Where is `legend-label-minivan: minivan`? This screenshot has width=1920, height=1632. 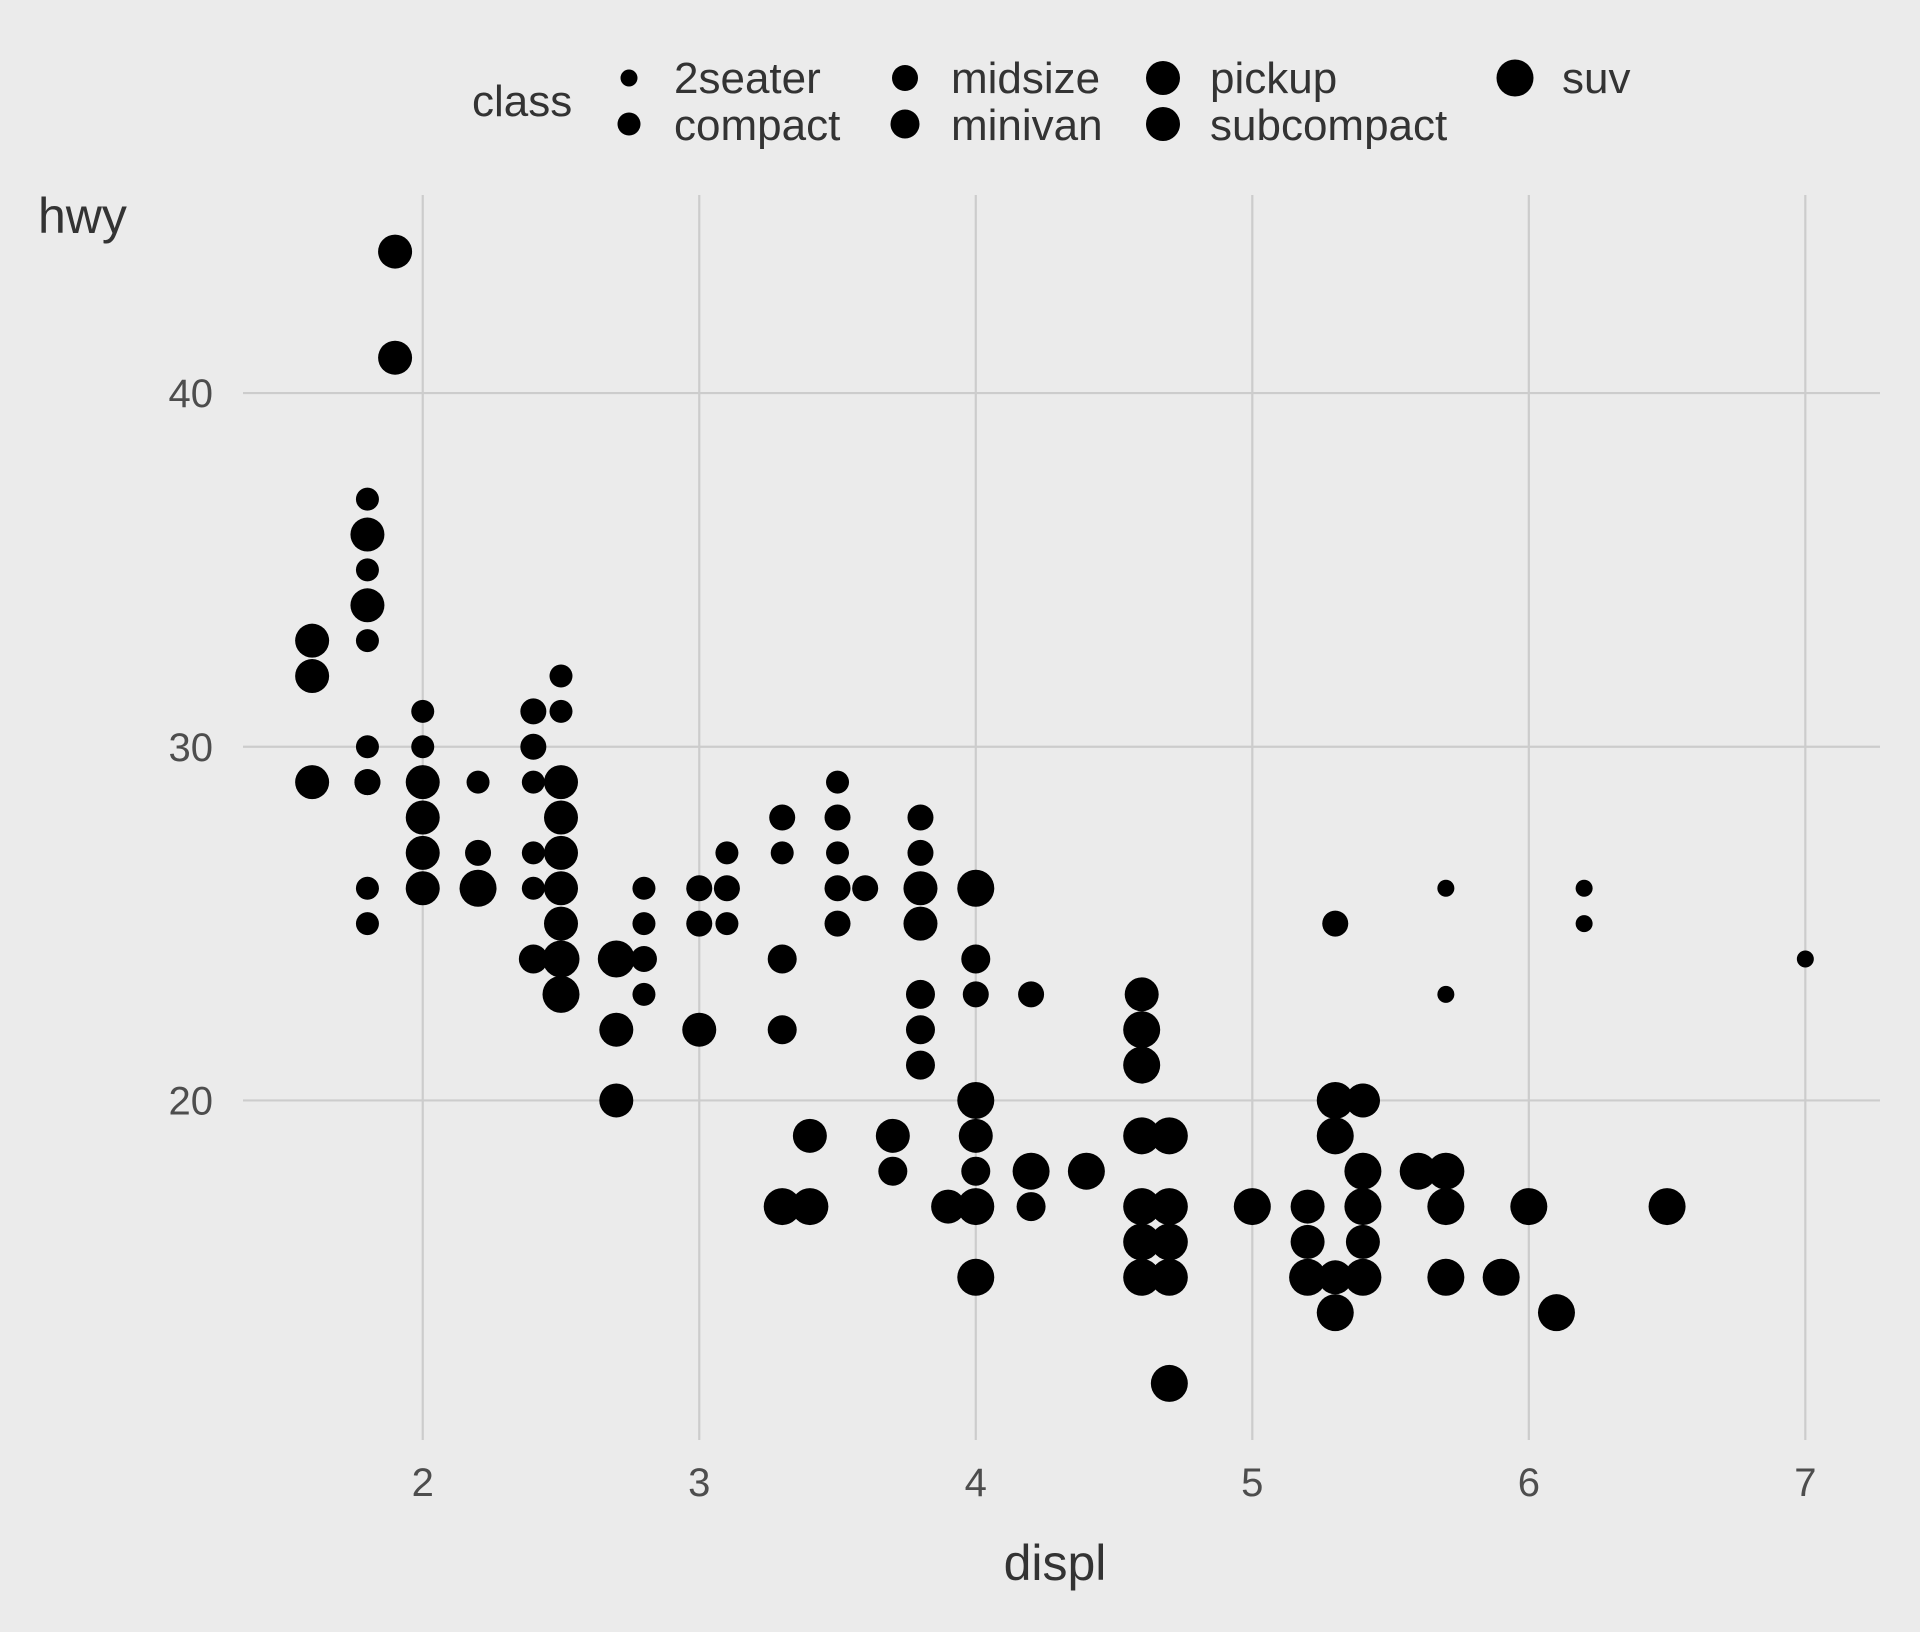 legend-label-minivan: minivan is located at coordinates (1027, 125).